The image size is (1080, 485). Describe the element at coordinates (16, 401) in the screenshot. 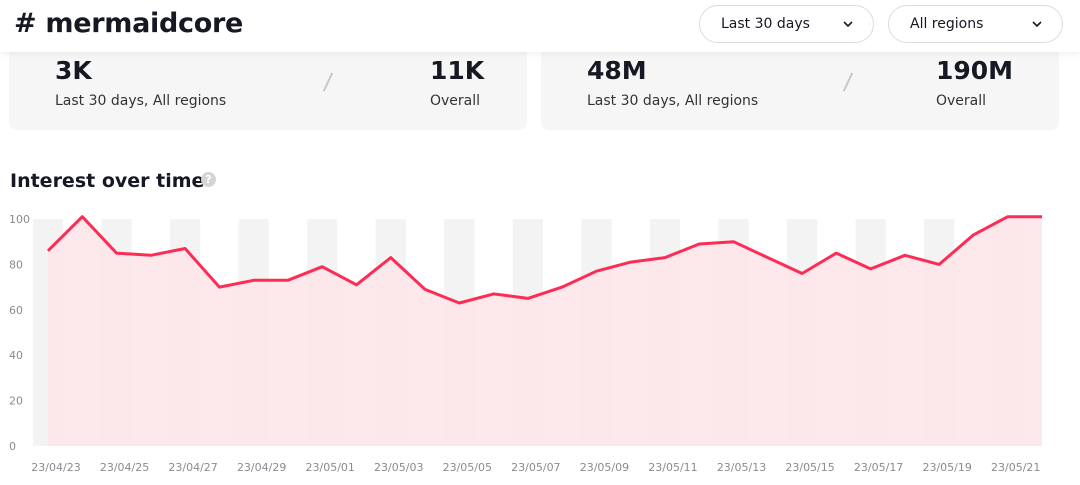

I see `y-tick-label: 20` at that location.